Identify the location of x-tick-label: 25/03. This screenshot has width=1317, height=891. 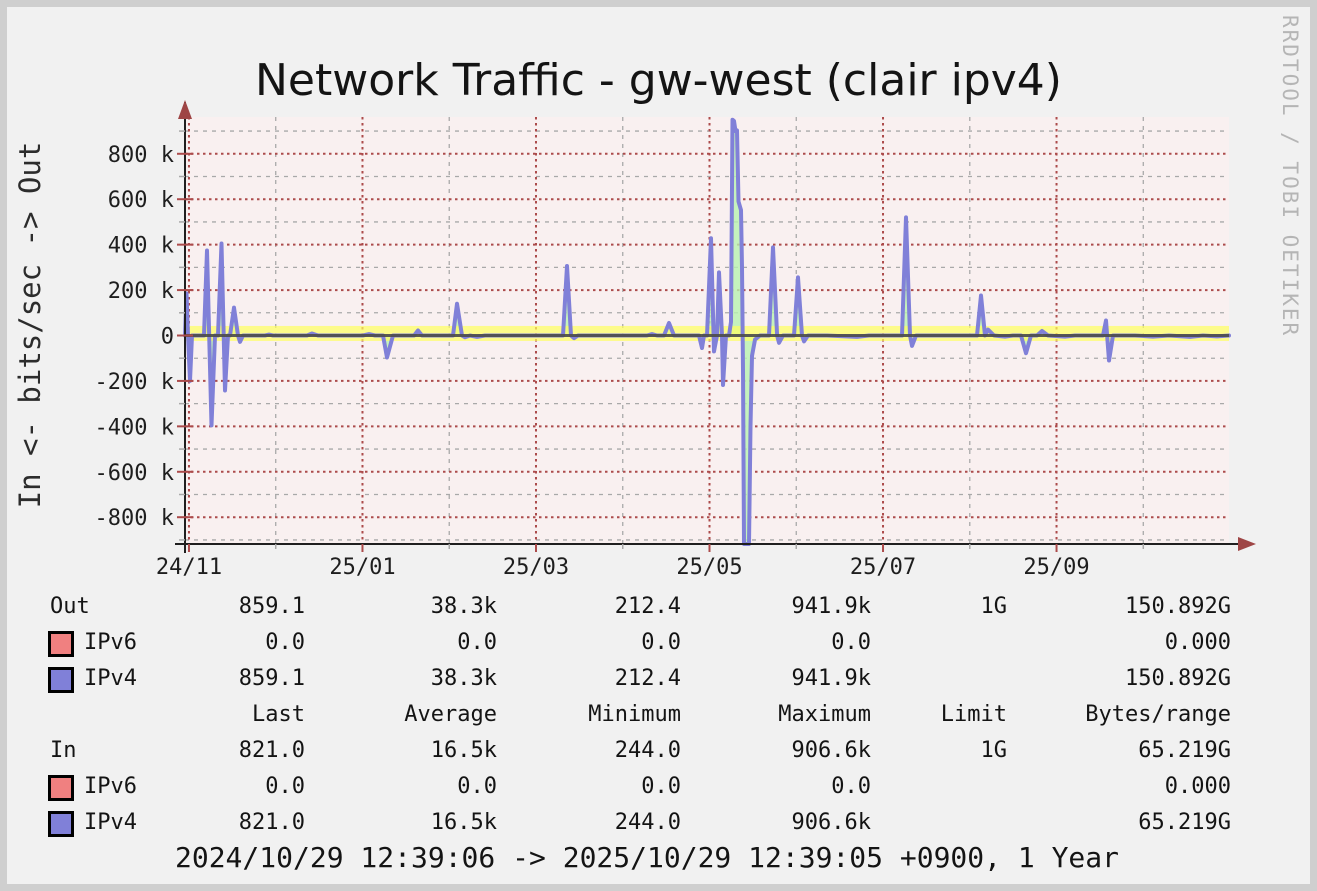
(536, 567).